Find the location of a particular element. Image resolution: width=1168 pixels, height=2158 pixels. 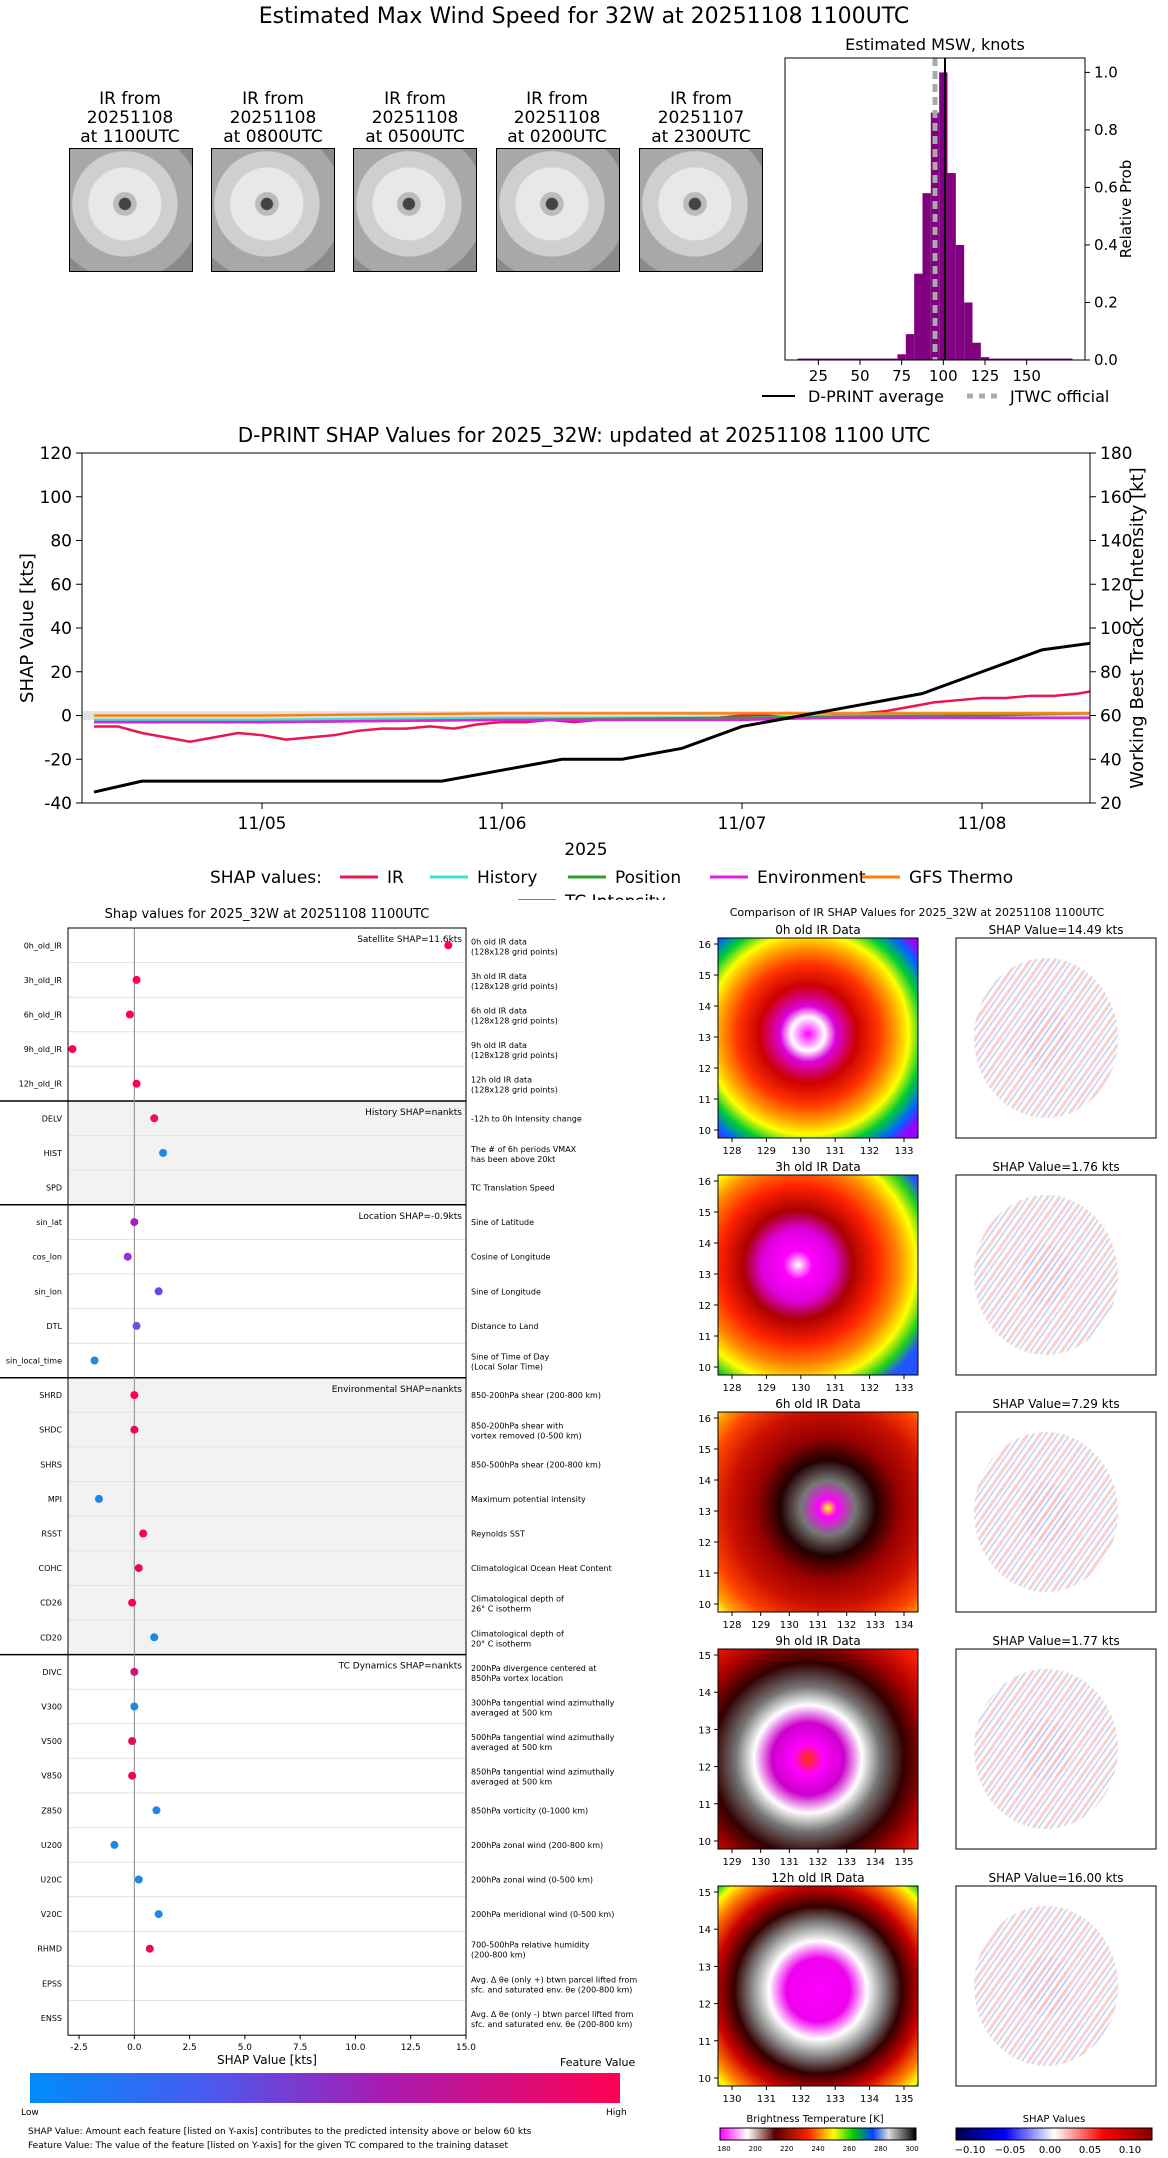

timeseries-ytick-label: 120 is located at coordinates (56, 454).